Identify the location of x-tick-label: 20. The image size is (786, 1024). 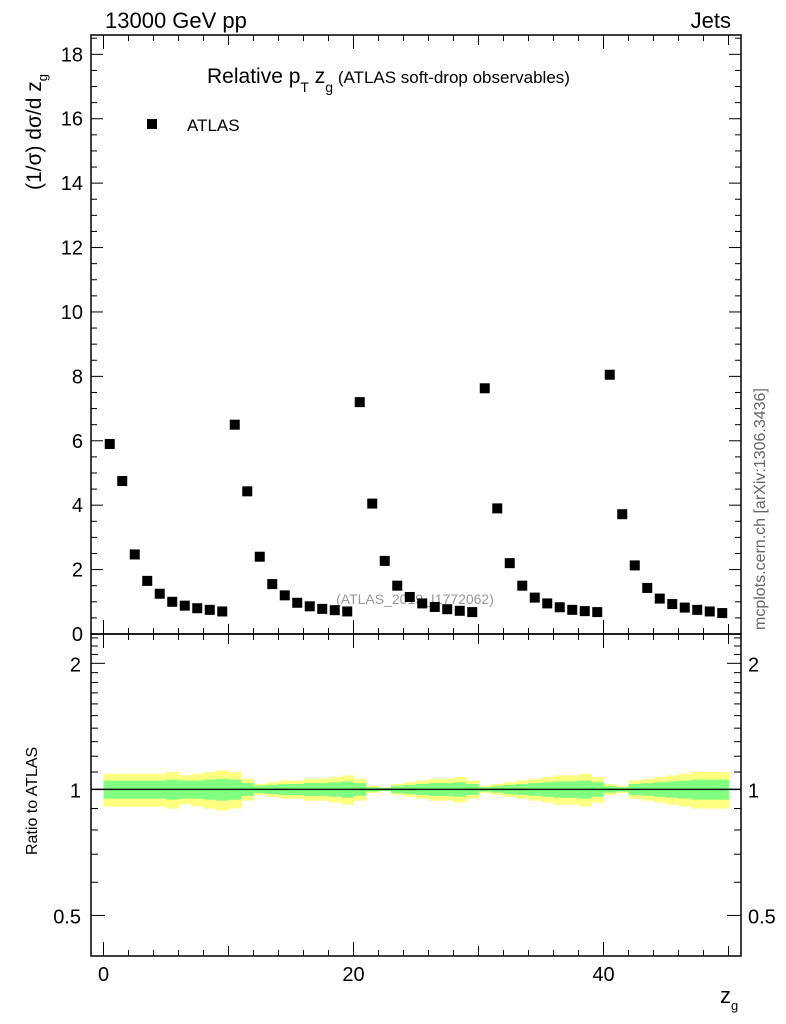
(353, 975).